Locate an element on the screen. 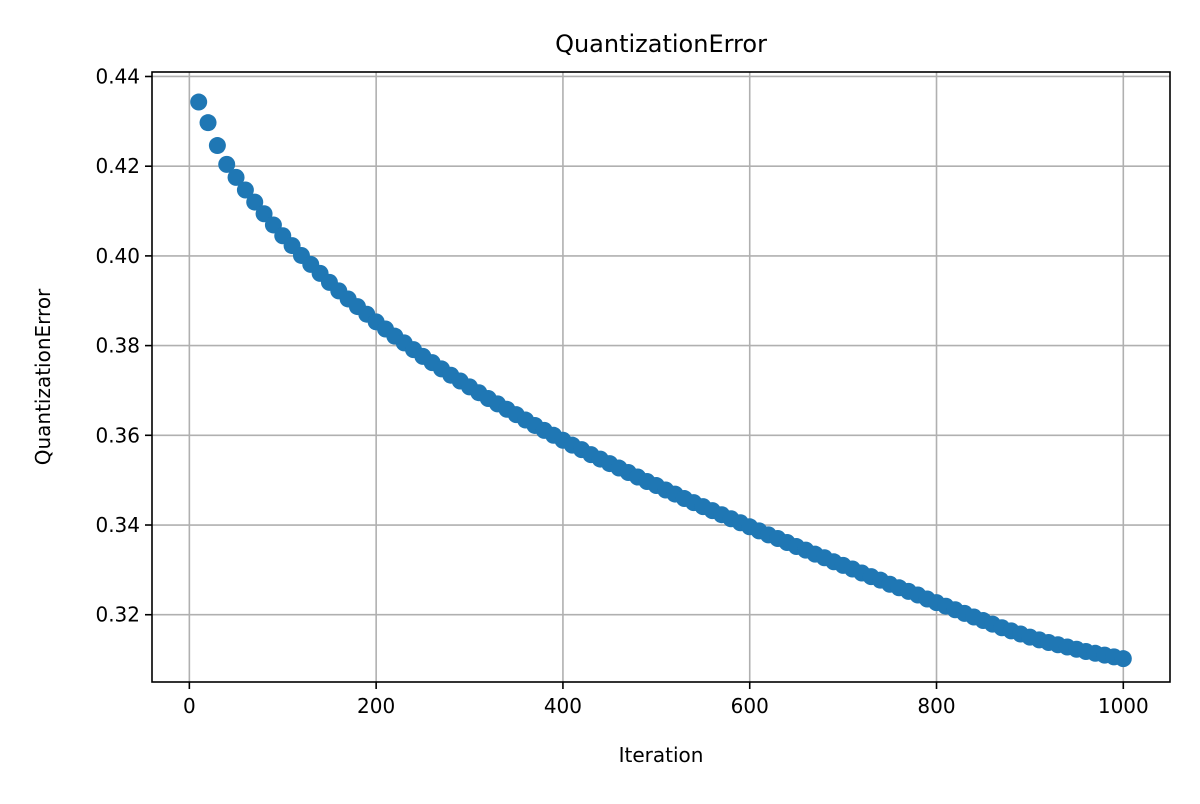  x-tick-label: 800 is located at coordinates (936, 706).